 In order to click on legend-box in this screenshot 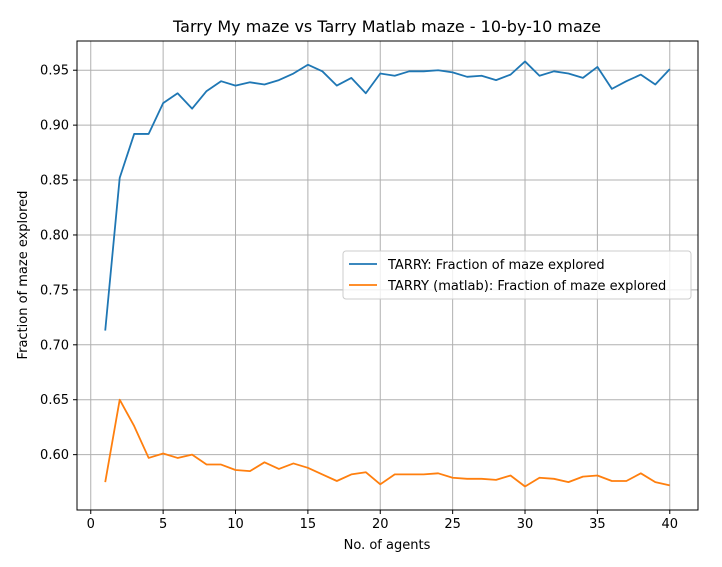, I will do `click(517, 275)`.